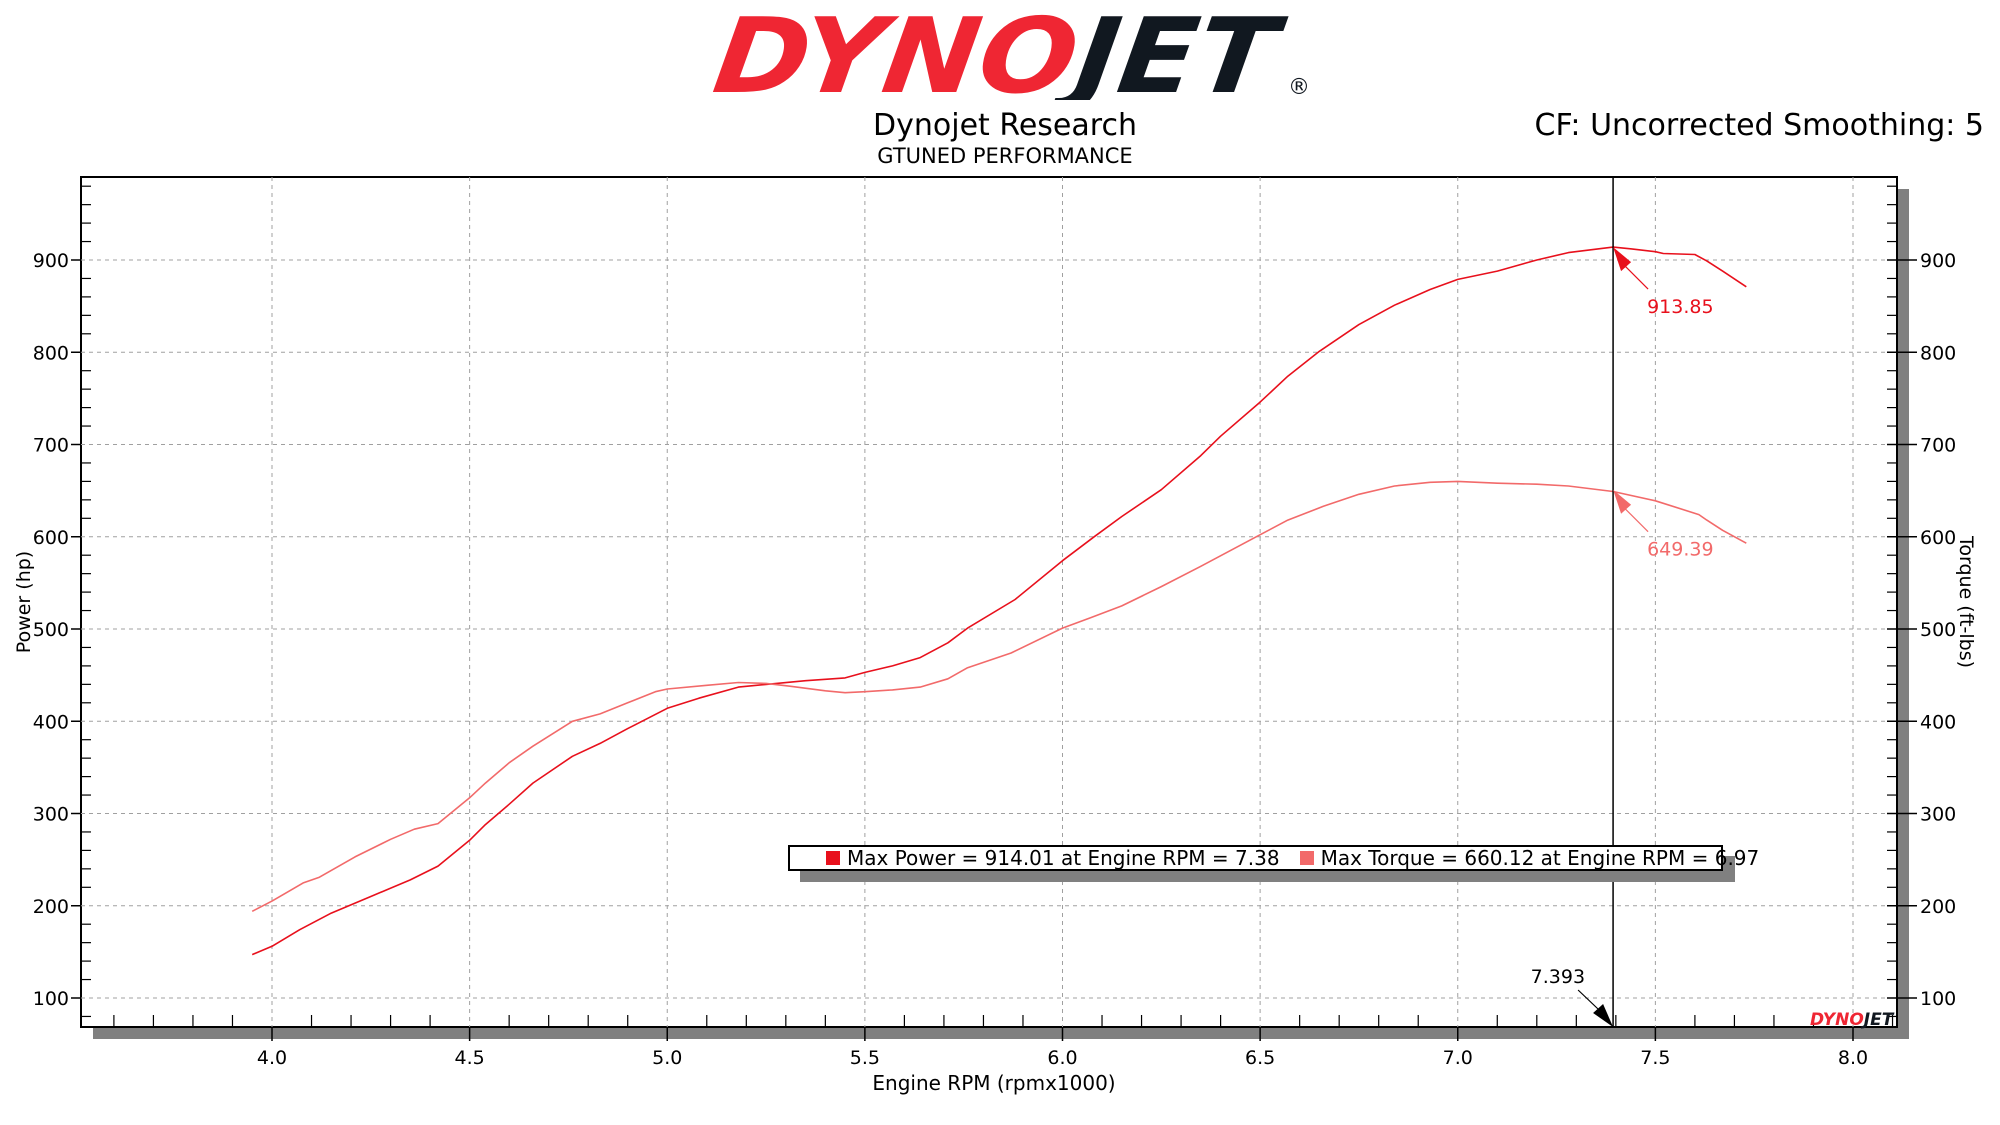 The width and height of the screenshot is (2000, 1125). I want to click on x-tick-label: 7.0, so click(1458, 1058).